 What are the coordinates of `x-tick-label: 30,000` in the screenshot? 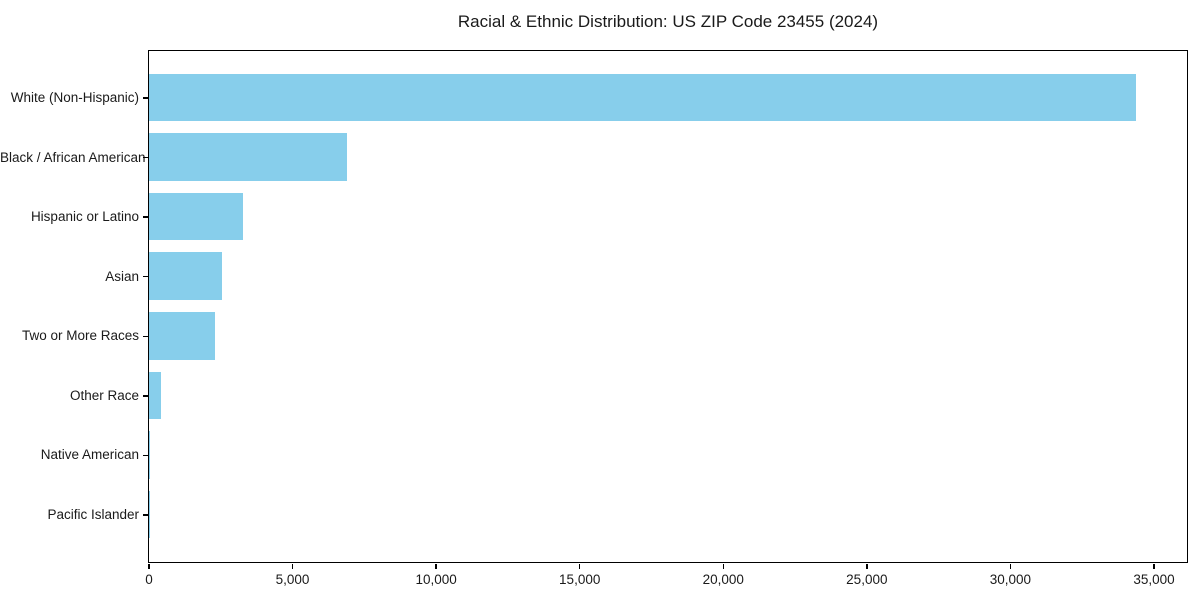 It's located at (1010, 579).